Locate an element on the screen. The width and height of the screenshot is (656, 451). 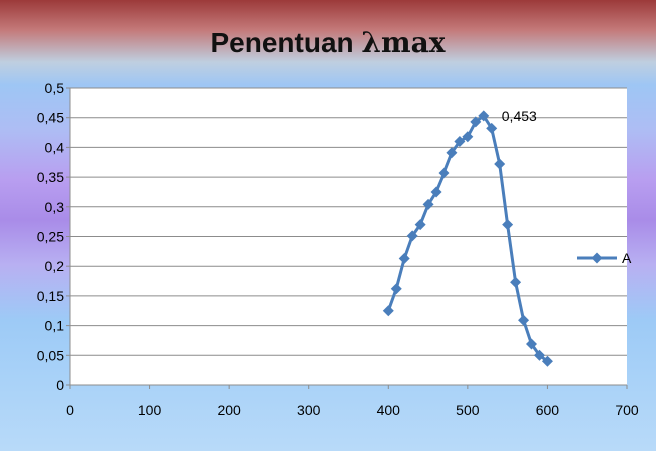
annotation: 0,453 is located at coordinates (519, 116).